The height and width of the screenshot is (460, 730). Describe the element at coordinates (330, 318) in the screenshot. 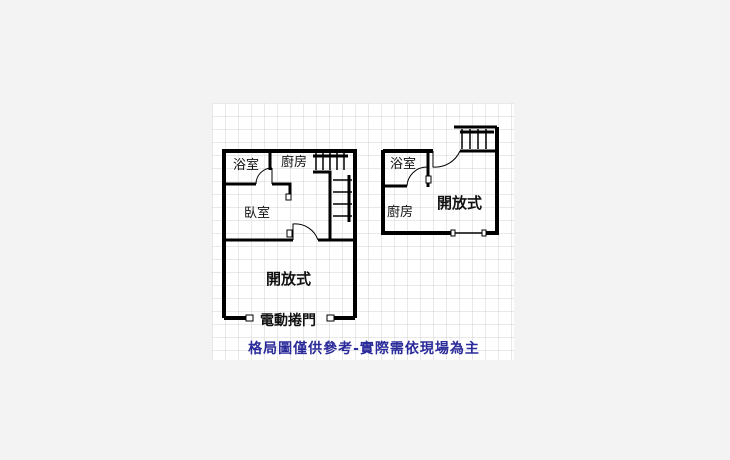

I see `floor-1-rolling-door-post-right` at that location.